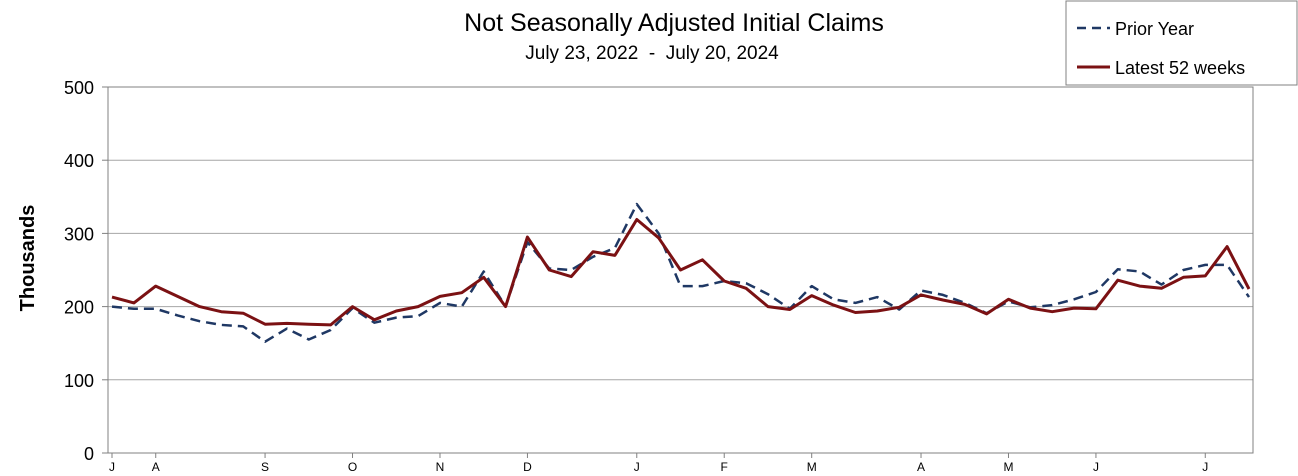  I want to click on chart-title: Not Seasonally Adjusted Initial Claims, so click(674, 23).